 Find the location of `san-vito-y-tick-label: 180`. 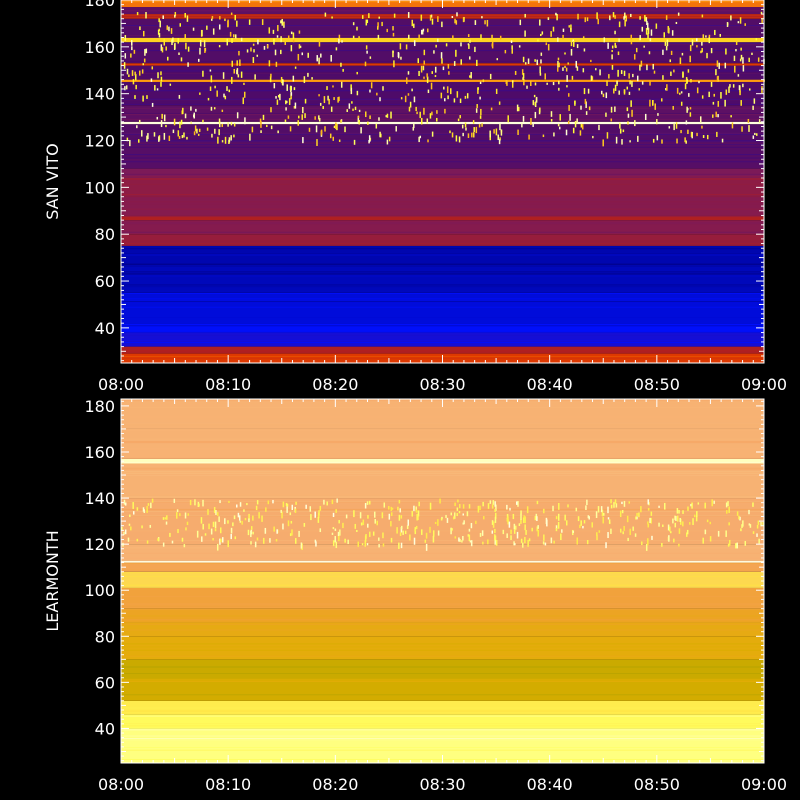

san-vito-y-tick-label: 180 is located at coordinates (99, 5).